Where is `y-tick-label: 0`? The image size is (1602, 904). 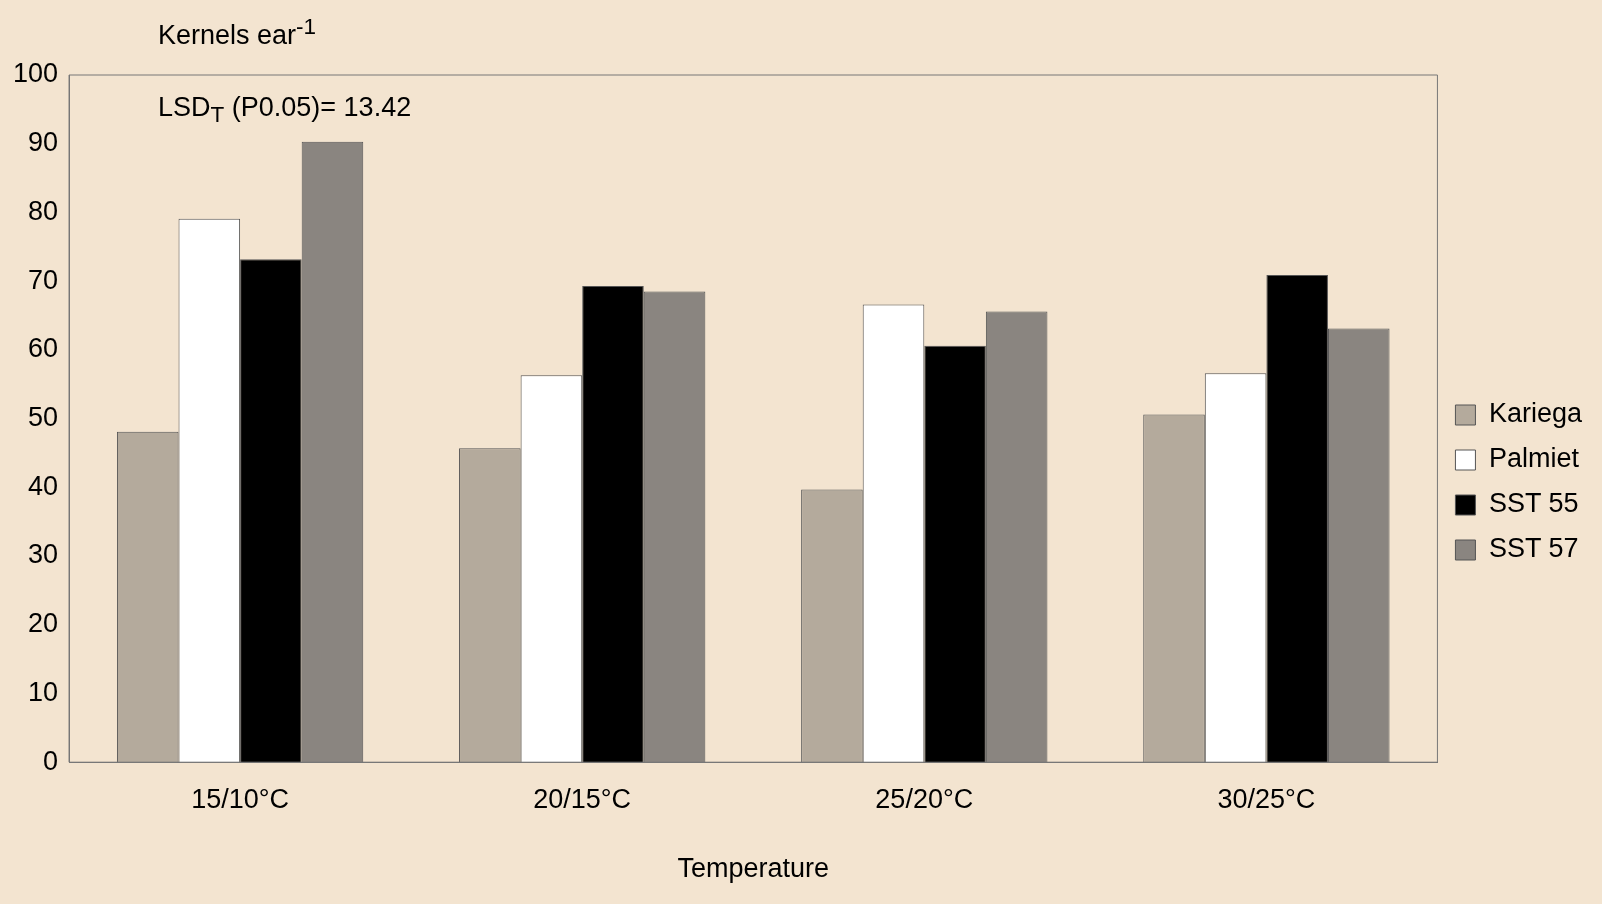 y-tick-label: 0 is located at coordinates (51, 760).